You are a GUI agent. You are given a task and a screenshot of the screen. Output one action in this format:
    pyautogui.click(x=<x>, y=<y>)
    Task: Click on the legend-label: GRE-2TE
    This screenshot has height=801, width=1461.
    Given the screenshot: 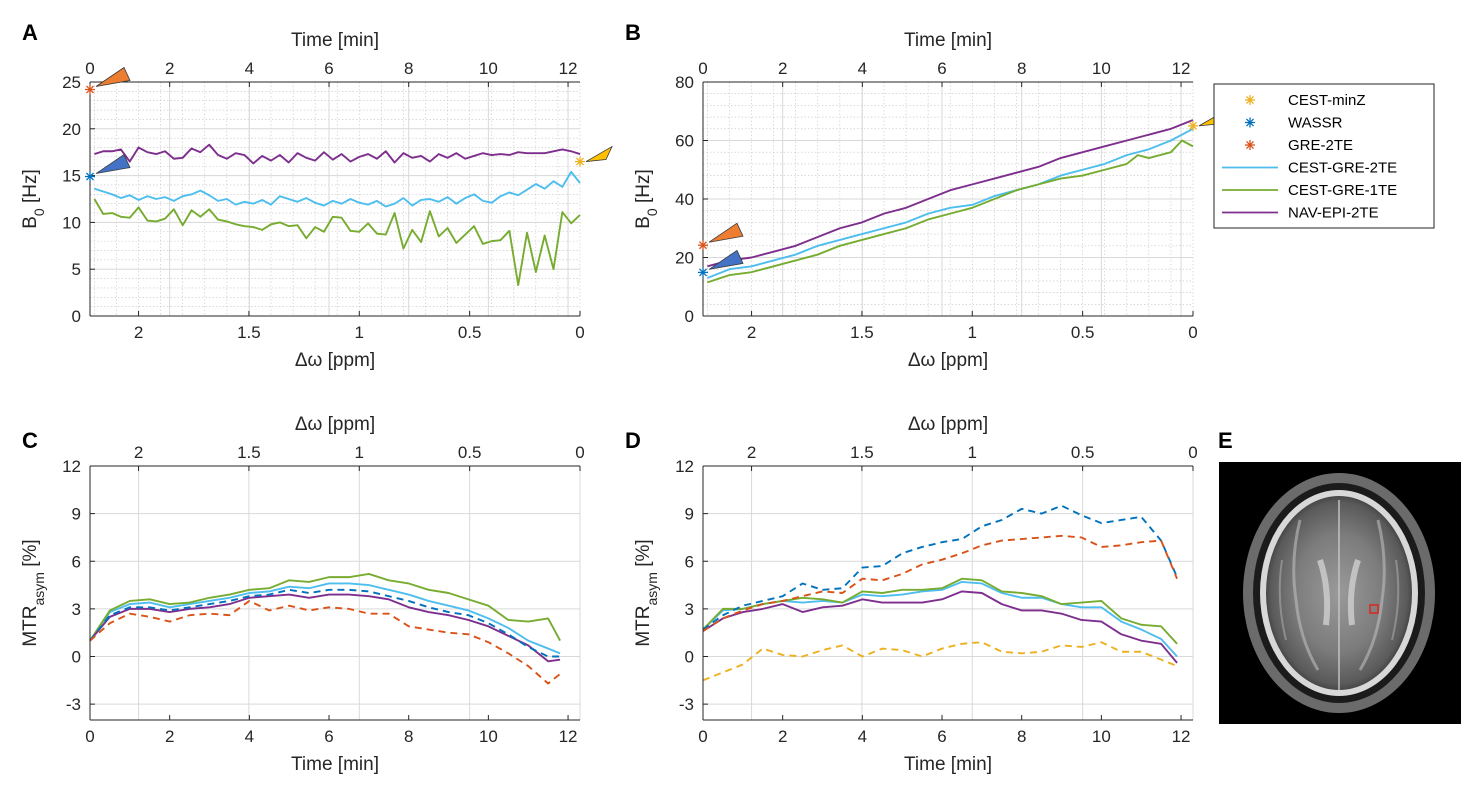 What is the action you would take?
    pyautogui.click(x=1320, y=145)
    